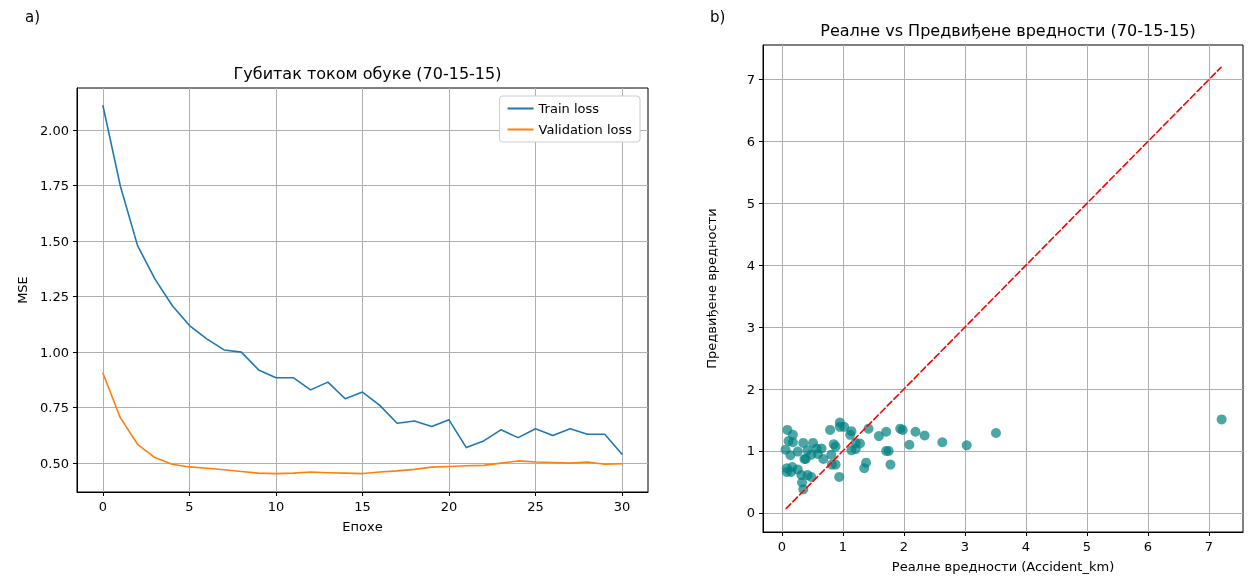 Image resolution: width=1248 pixels, height=578 pixels. What do you see at coordinates (904, 546) in the screenshot?
I see `x-tick-label: 2` at bounding box center [904, 546].